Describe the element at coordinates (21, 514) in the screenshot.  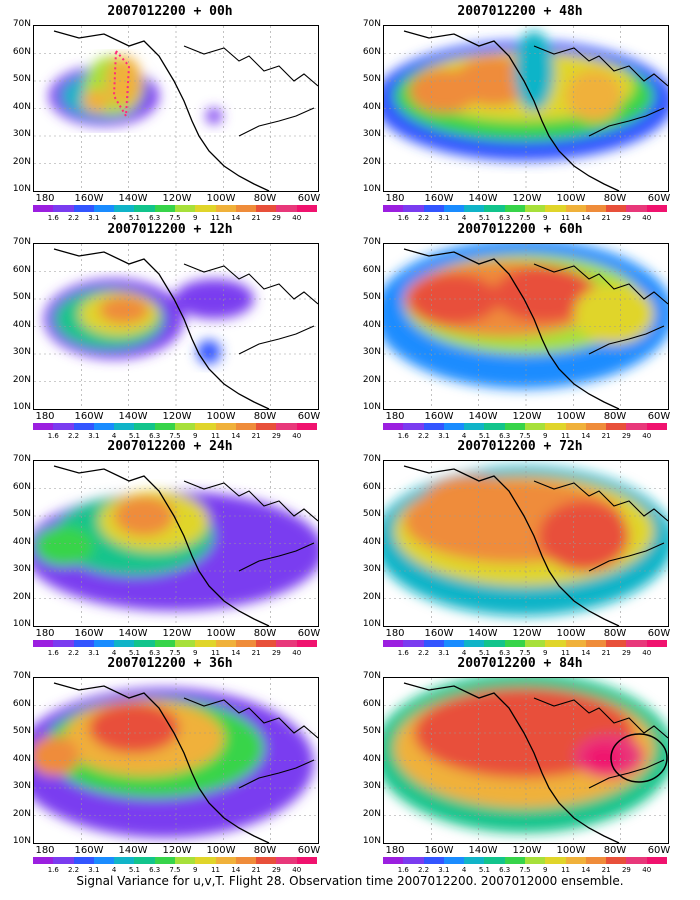
I see `lat-tick-label: 50N` at that location.